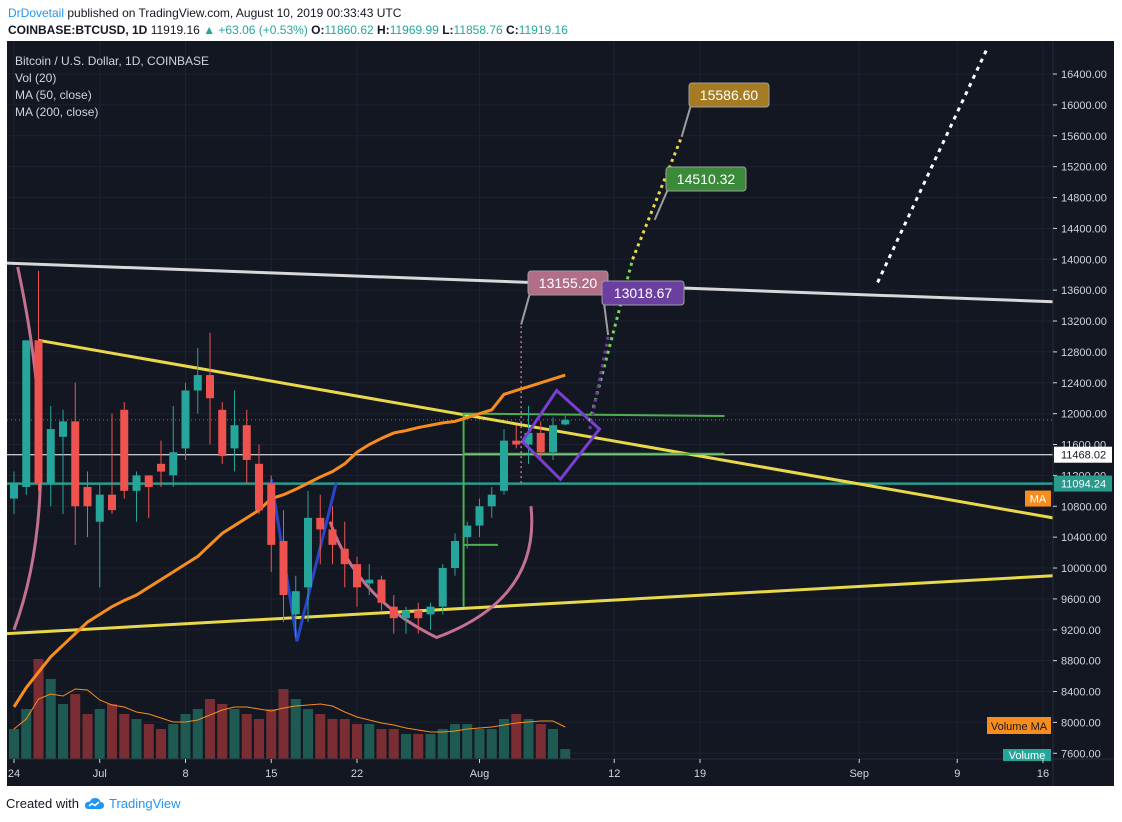 This screenshot has height=822, width=1122. Describe the element at coordinates (599, 383) in the screenshot. I see `projection-purple-dots` at that location.